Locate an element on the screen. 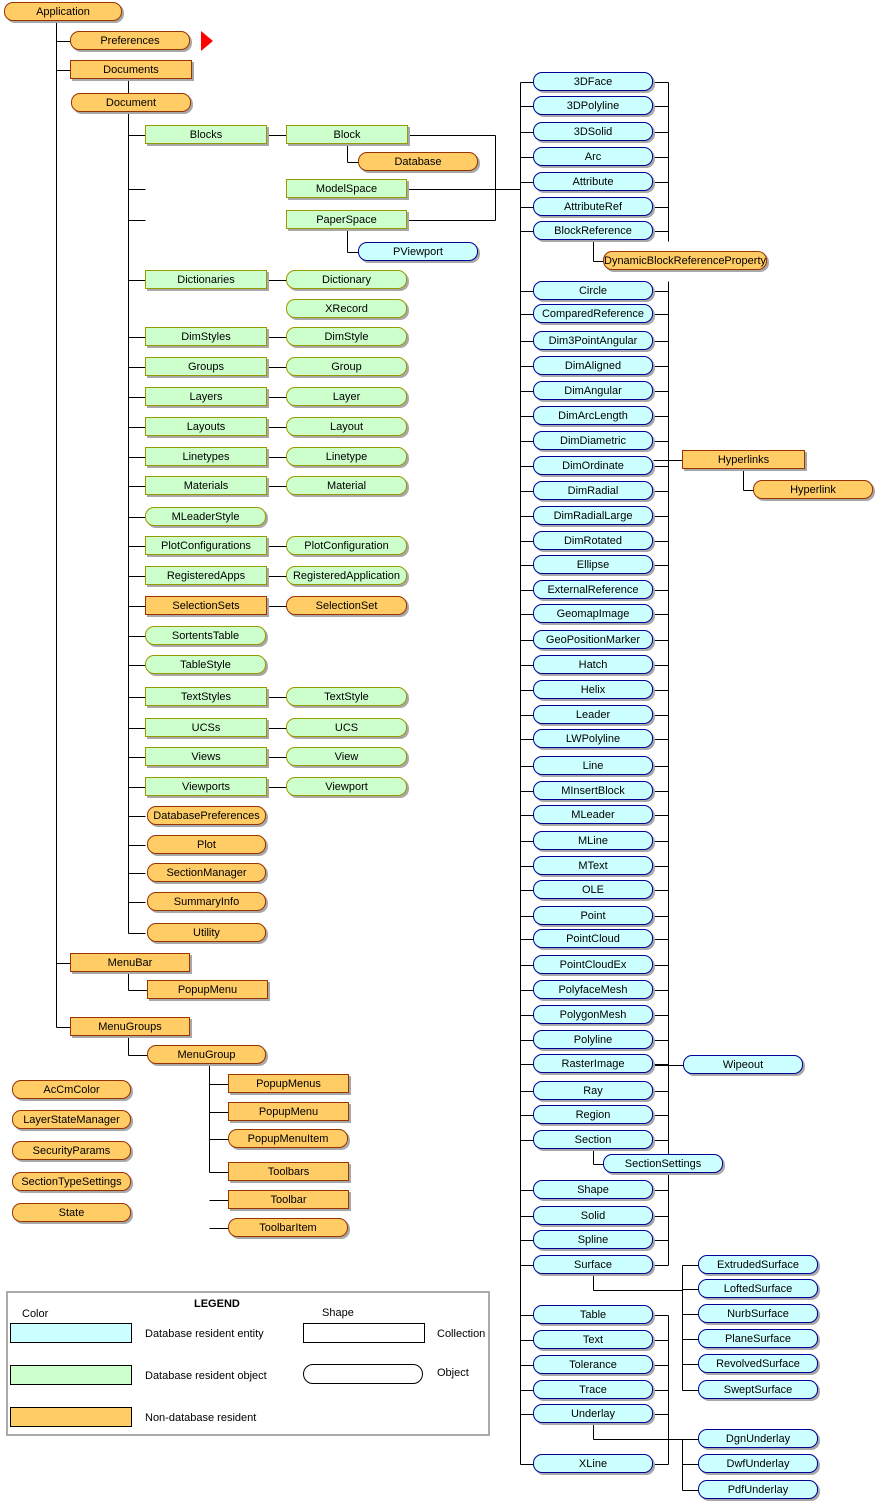  node-dimaligned: DimAligned is located at coordinates (593, 365).